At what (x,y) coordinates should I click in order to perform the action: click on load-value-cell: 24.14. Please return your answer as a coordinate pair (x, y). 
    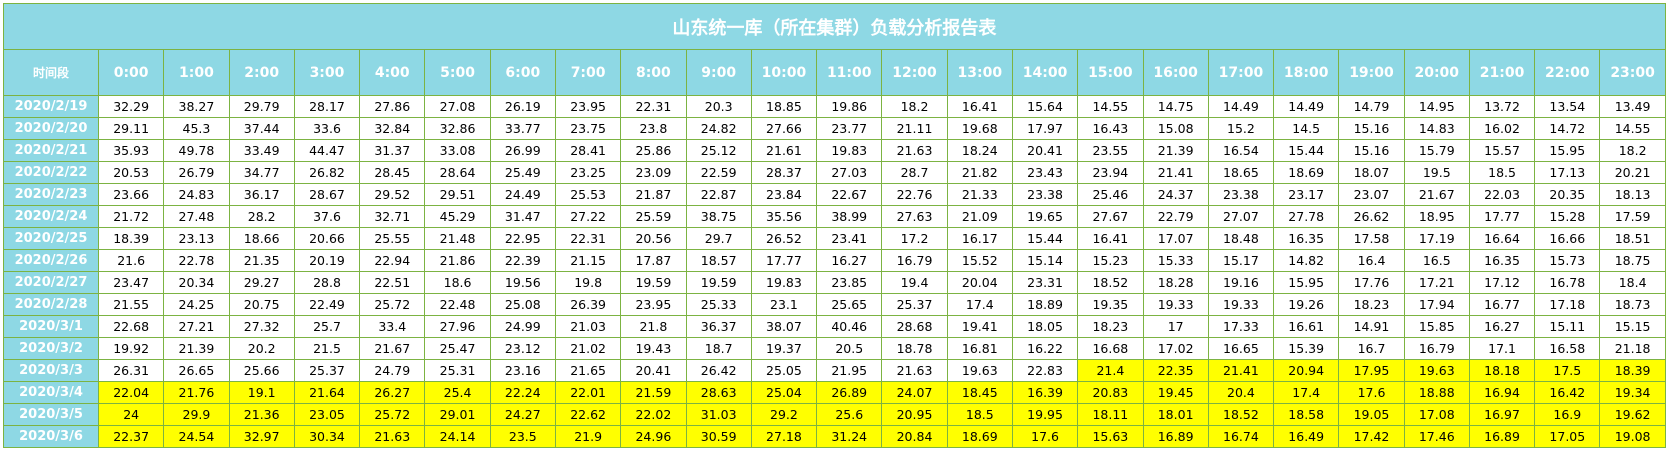
    Looking at the image, I should click on (457, 436).